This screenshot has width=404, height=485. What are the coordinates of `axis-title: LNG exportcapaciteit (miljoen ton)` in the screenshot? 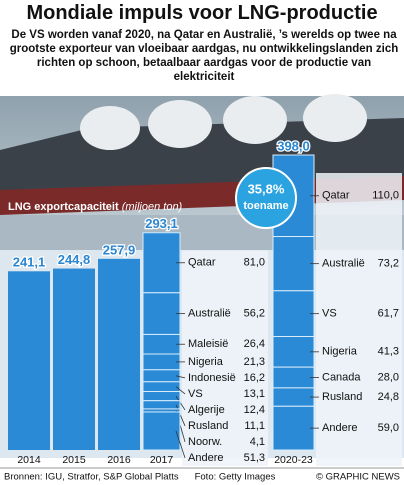 It's located at (95, 207).